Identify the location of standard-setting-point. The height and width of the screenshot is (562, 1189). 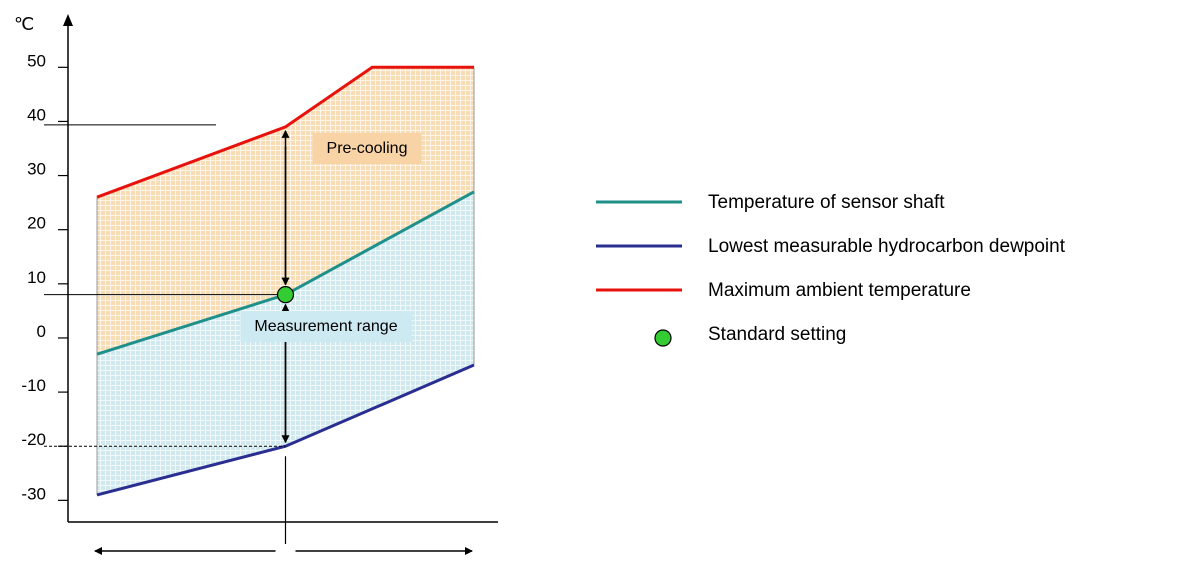
(285, 295).